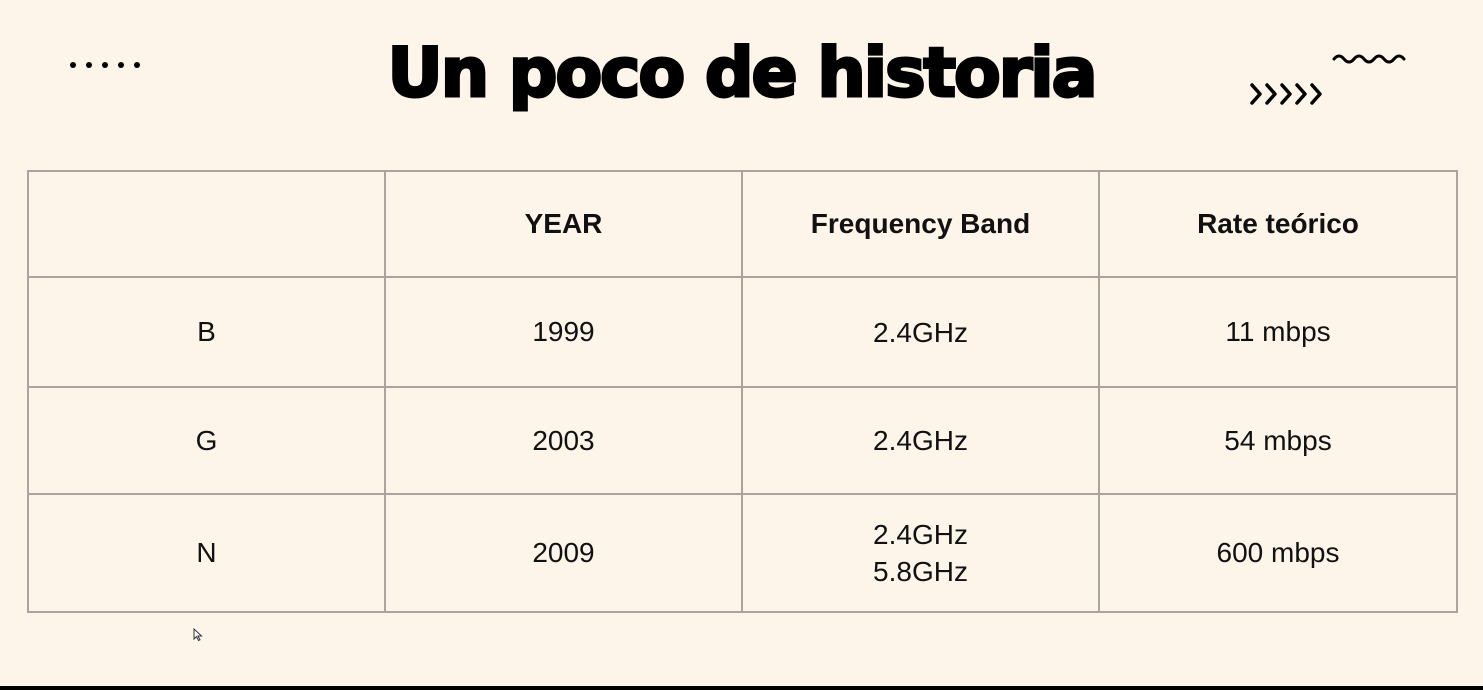 The image size is (1483, 690). What do you see at coordinates (920, 571) in the screenshot?
I see `band-value: 5.8GHz` at bounding box center [920, 571].